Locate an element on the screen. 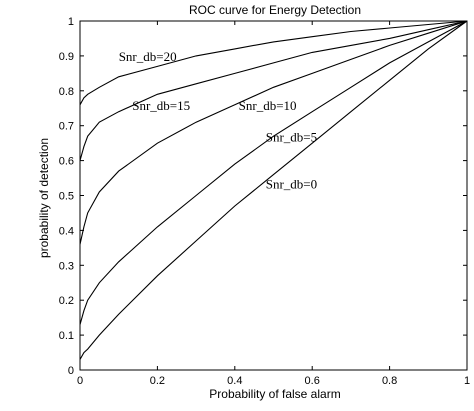 This screenshot has height=411, width=474. y-axis-title: probability of detection is located at coordinates (44, 198).